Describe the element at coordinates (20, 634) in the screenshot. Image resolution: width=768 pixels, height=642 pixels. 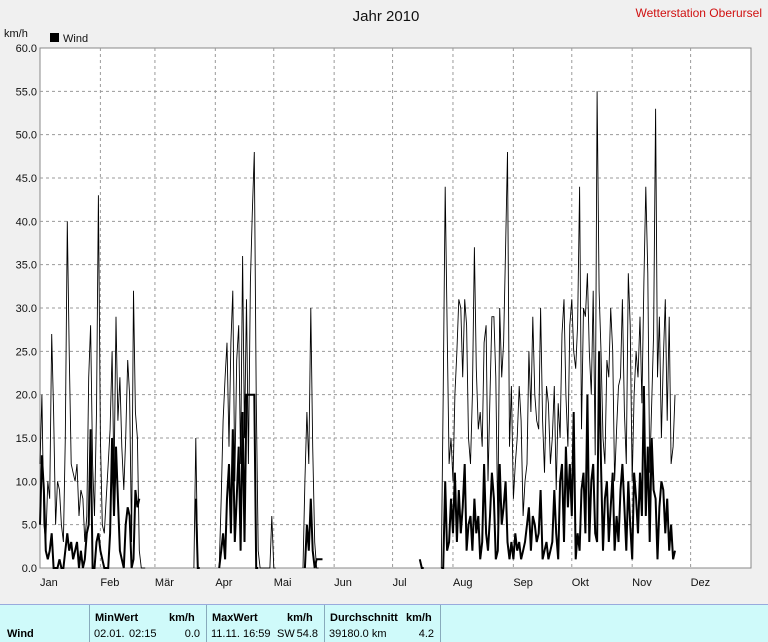
I see `stats-row-label: Wind` at that location.